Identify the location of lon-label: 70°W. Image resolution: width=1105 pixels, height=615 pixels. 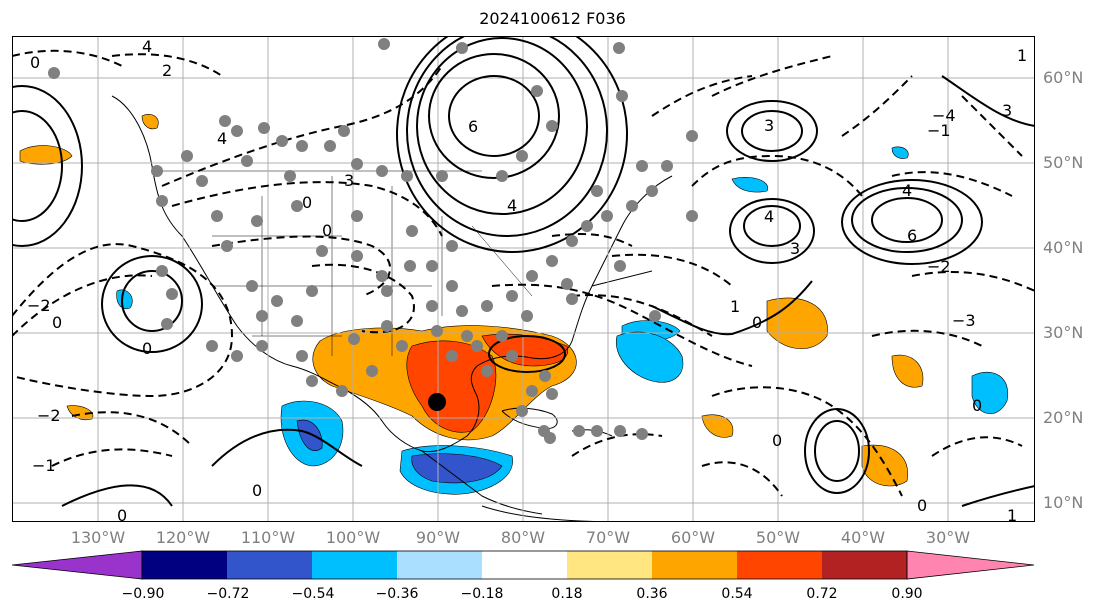
(608, 537).